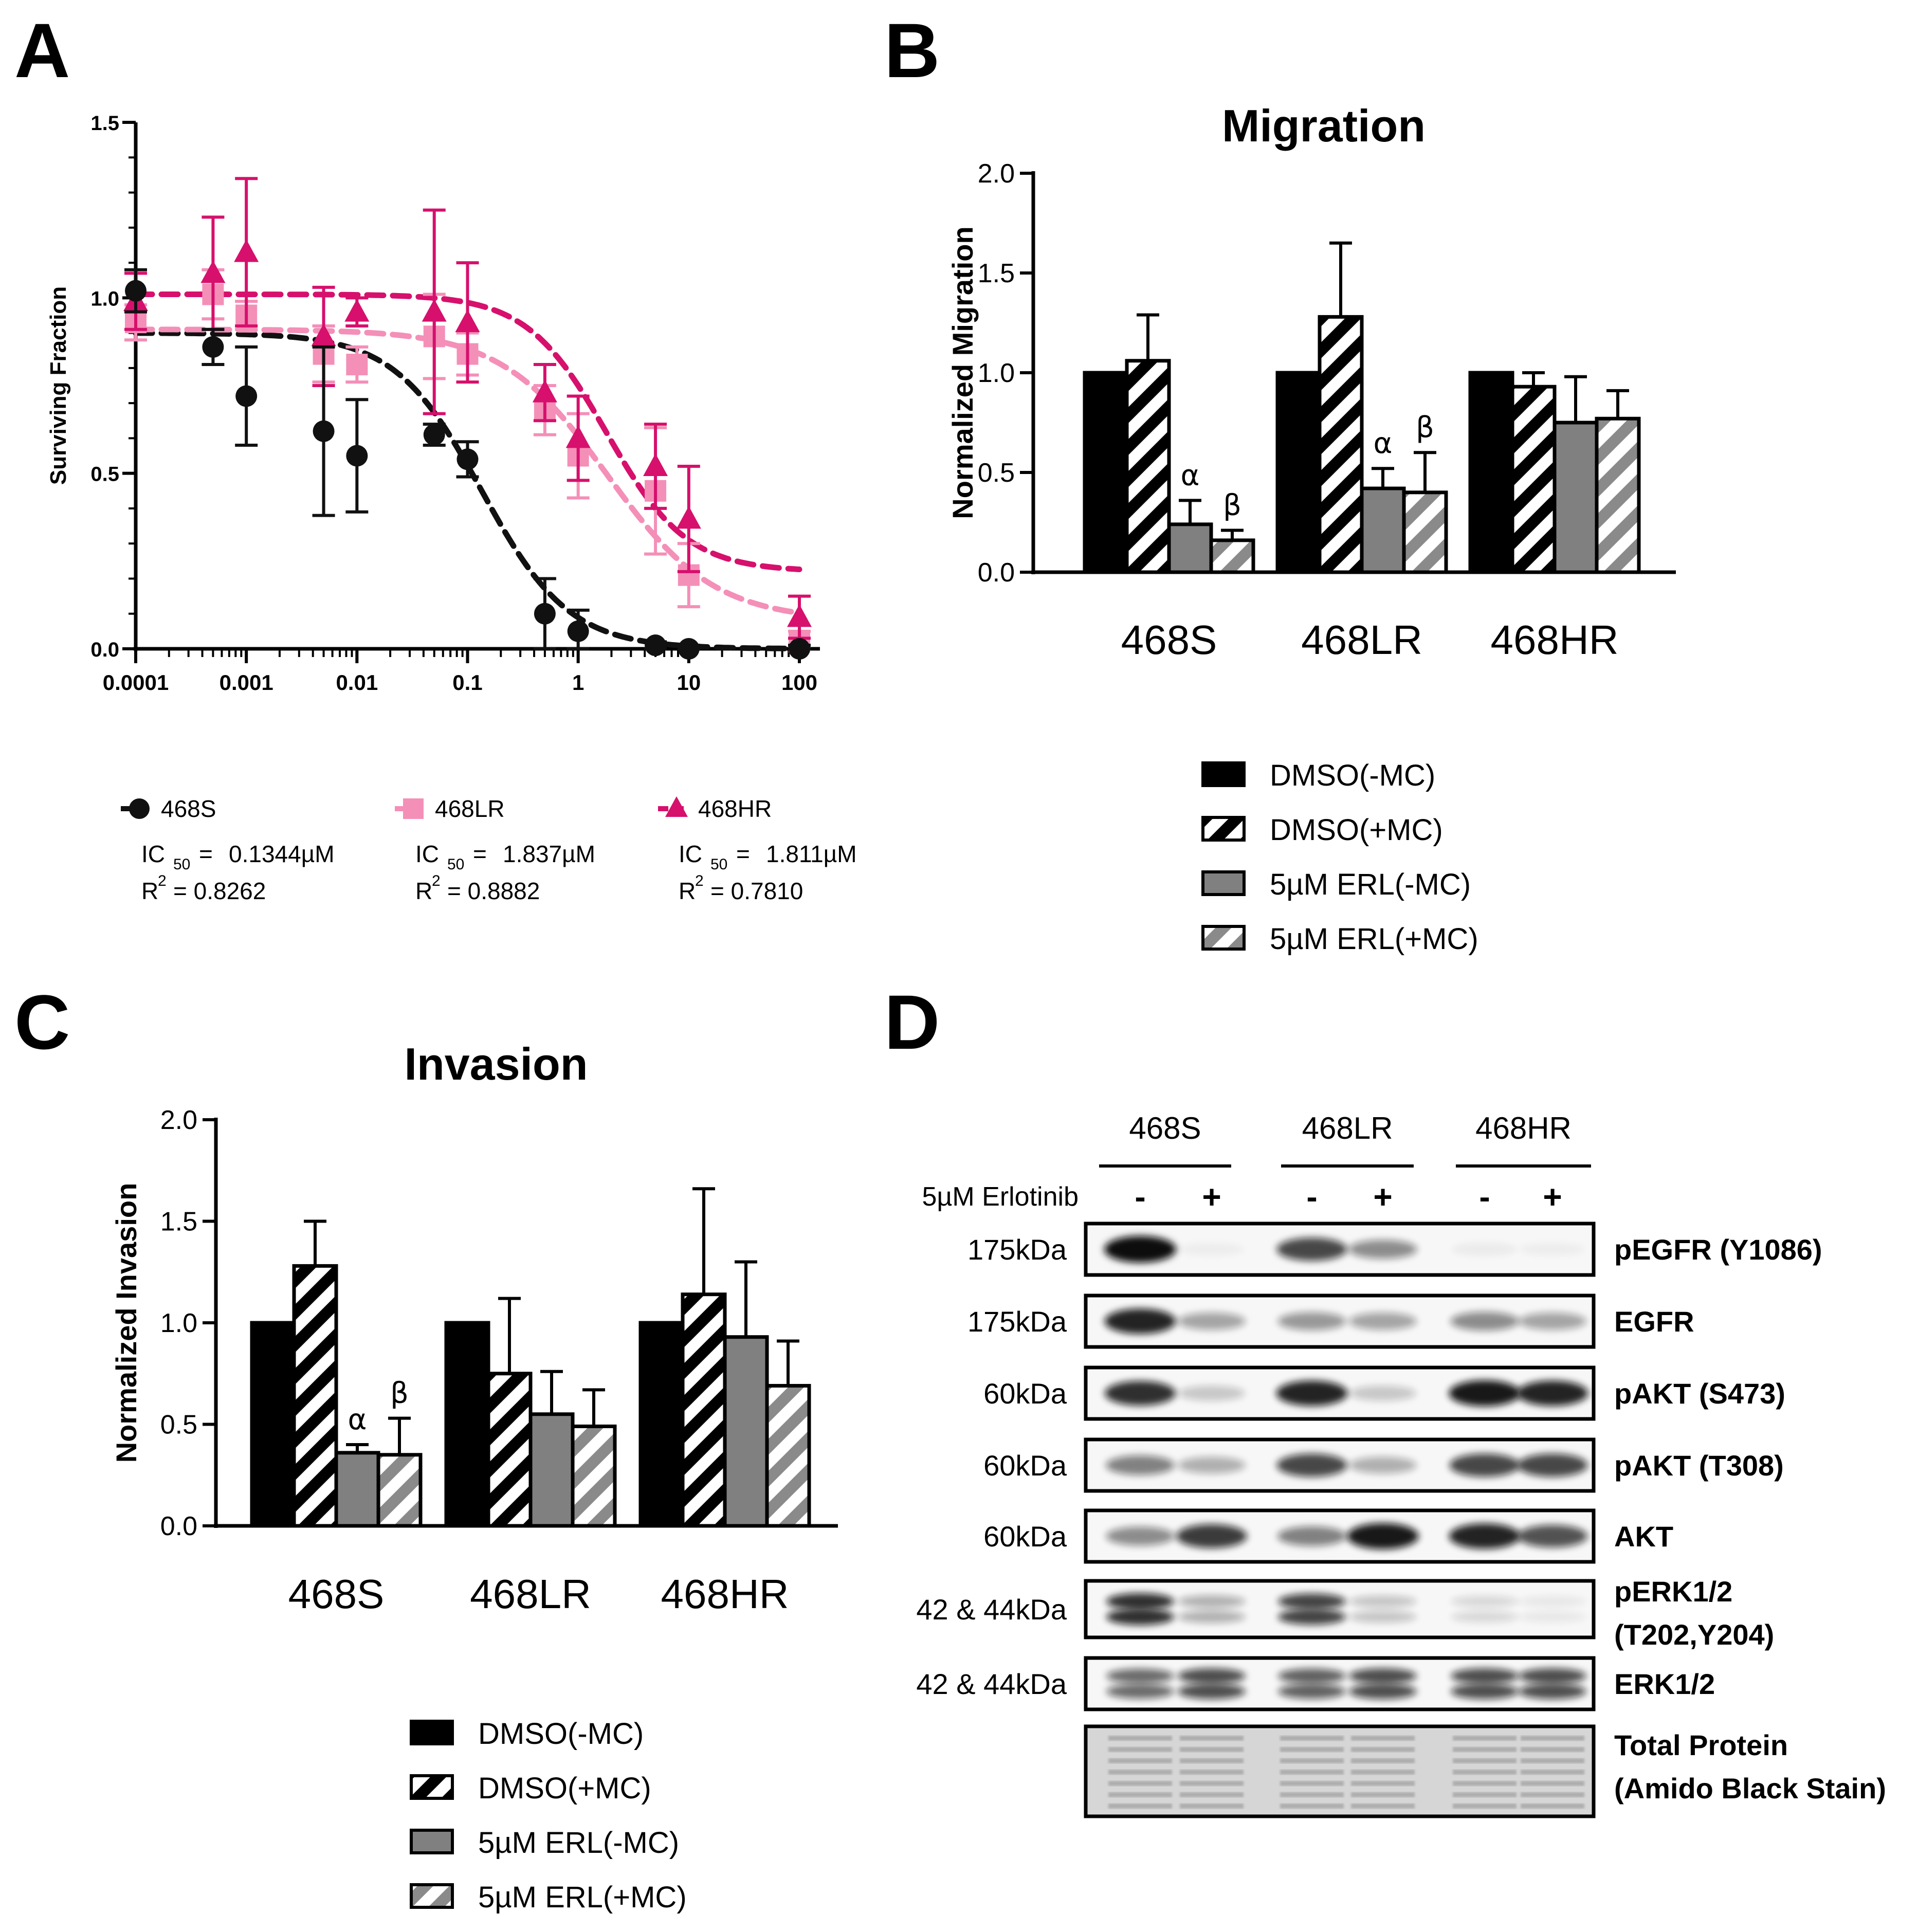 This screenshot has height=1932, width=1918. I want to click on legend-label: 5µM ERL(-MC), so click(578, 1843).